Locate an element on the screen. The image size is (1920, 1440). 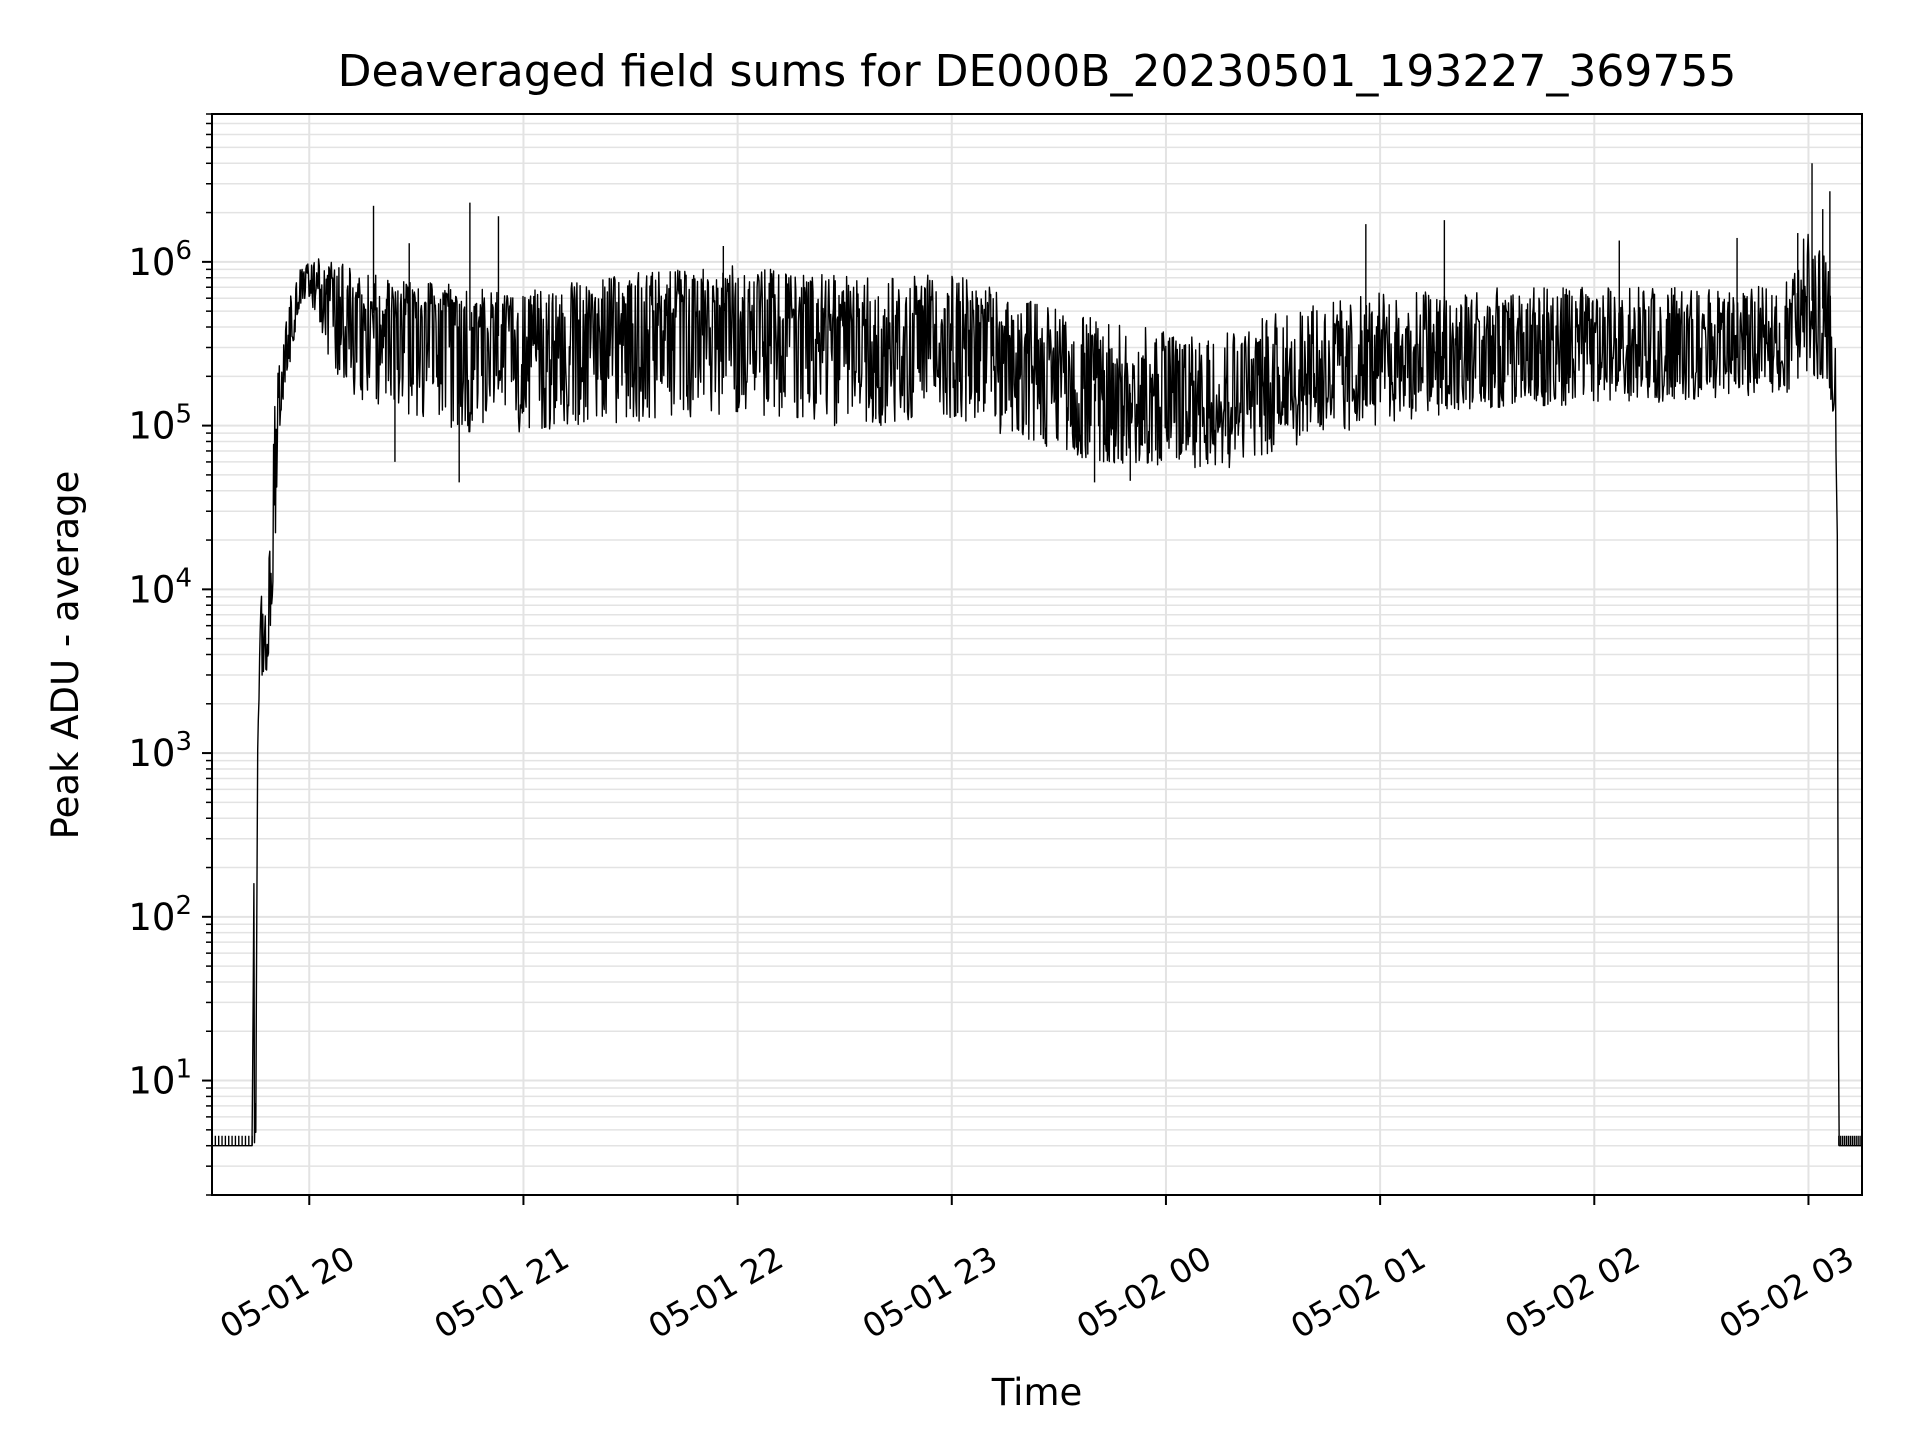
y-tick-label: 10² is located at coordinates (160, 915).